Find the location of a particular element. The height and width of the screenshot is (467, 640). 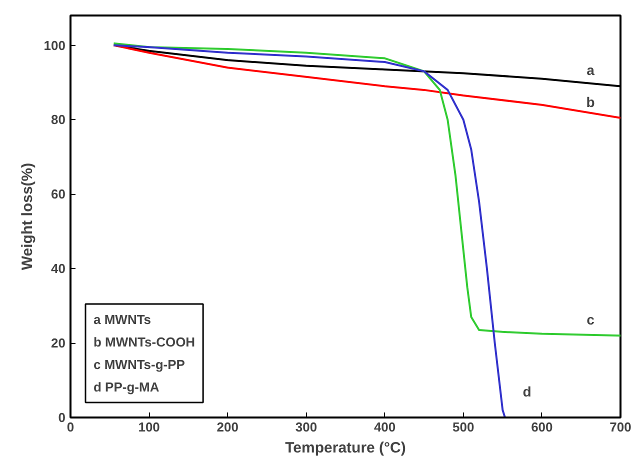

x-tick-label: 100 is located at coordinates (149, 427).